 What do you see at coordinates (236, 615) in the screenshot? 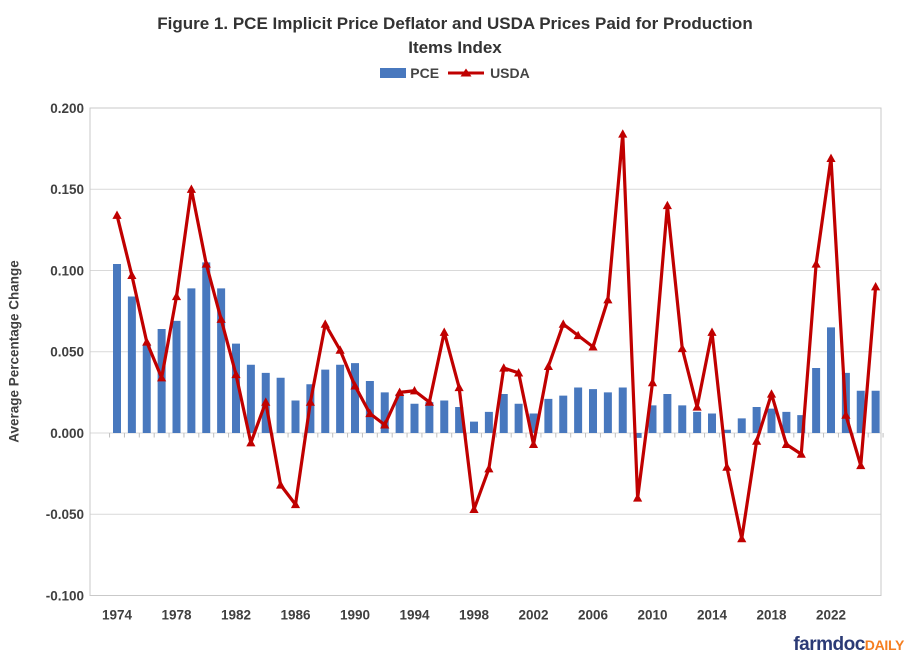
I see `x-tick-label: 1982` at bounding box center [236, 615].